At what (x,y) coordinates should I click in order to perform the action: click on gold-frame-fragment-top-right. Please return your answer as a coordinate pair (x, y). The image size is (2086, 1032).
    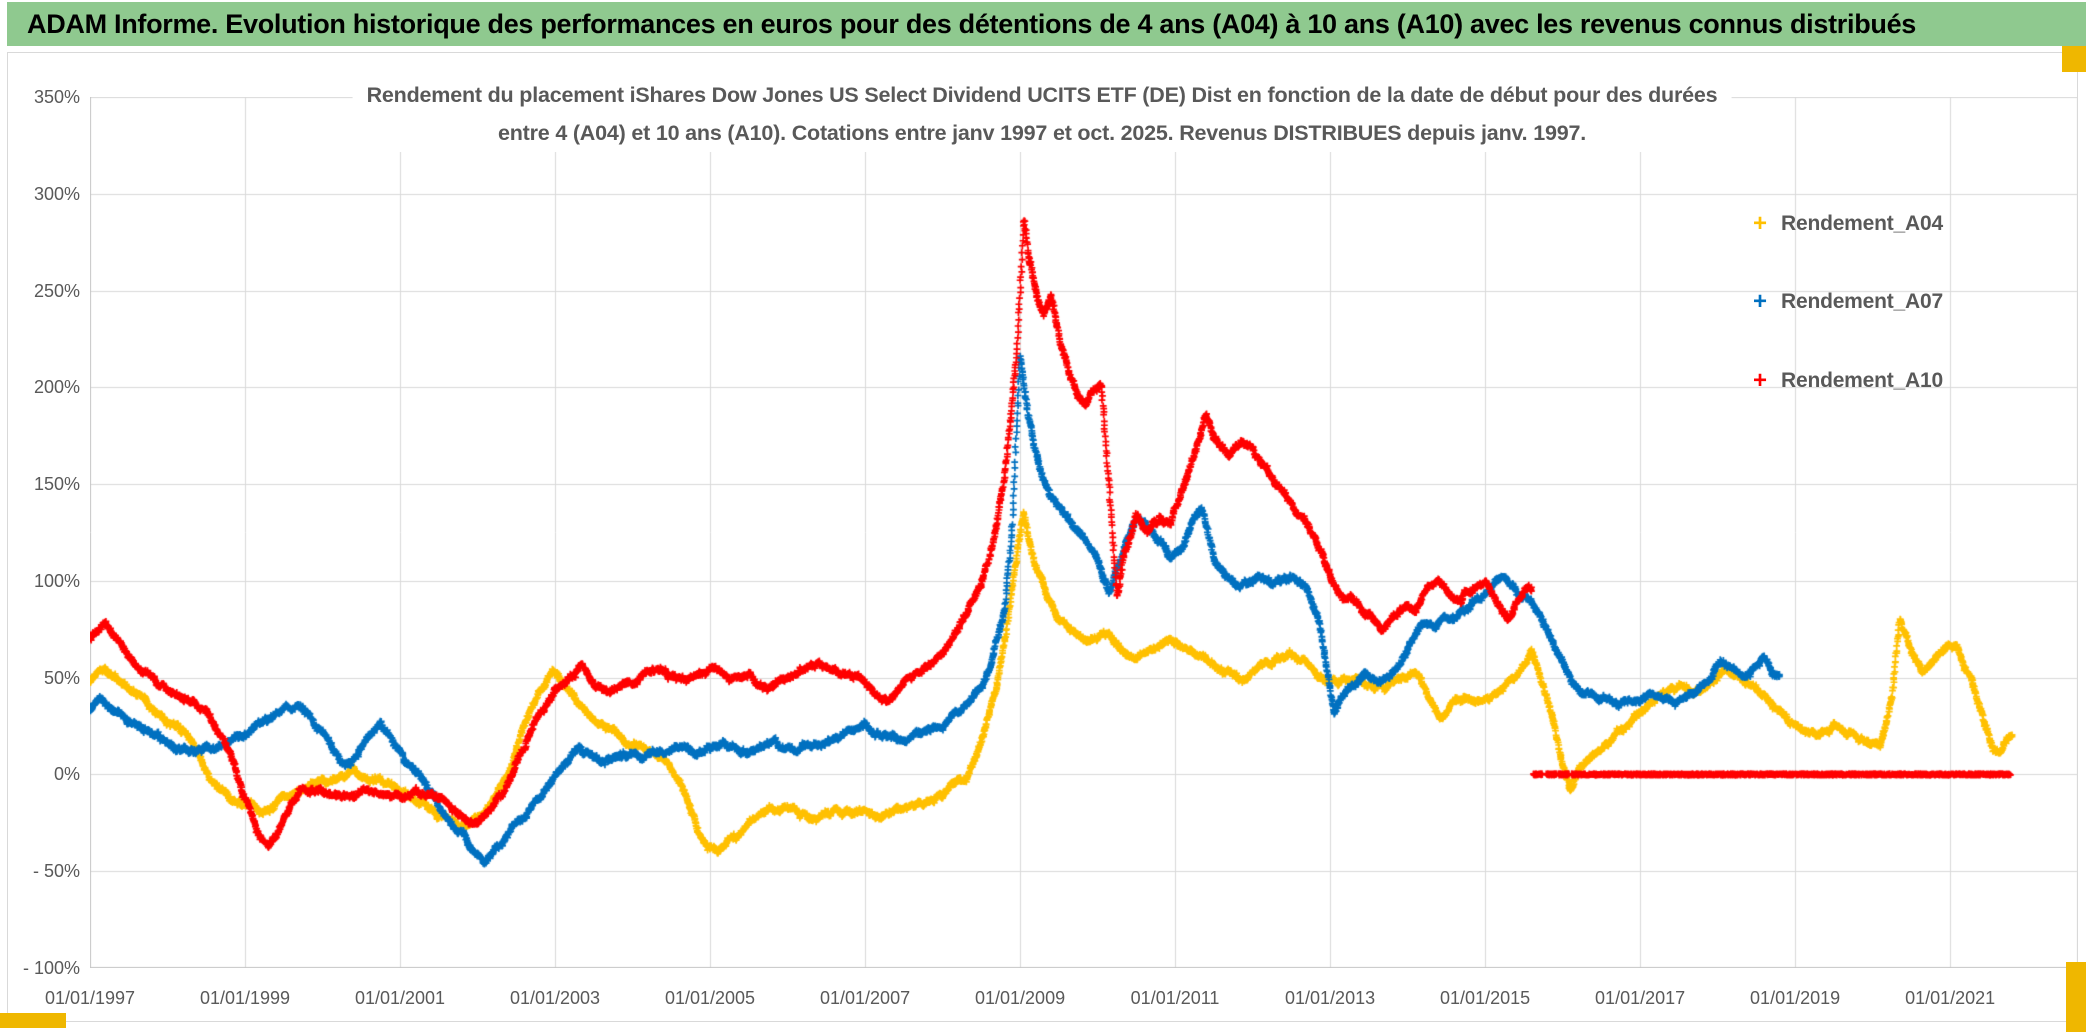
    Looking at the image, I should click on (2074, 59).